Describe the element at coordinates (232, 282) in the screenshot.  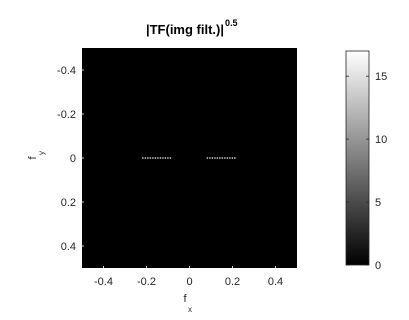
I see `x-tick-label: 0.2` at that location.